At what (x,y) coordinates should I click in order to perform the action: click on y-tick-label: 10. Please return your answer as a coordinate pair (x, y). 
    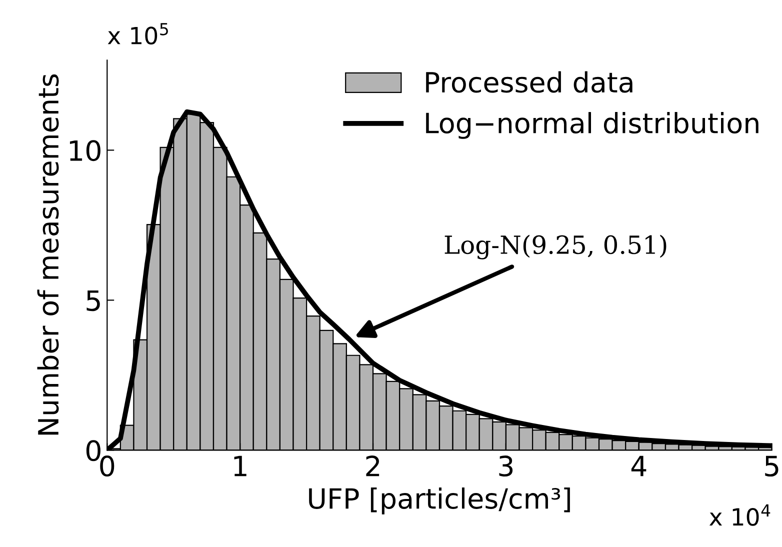
    Looking at the image, I should click on (85, 151).